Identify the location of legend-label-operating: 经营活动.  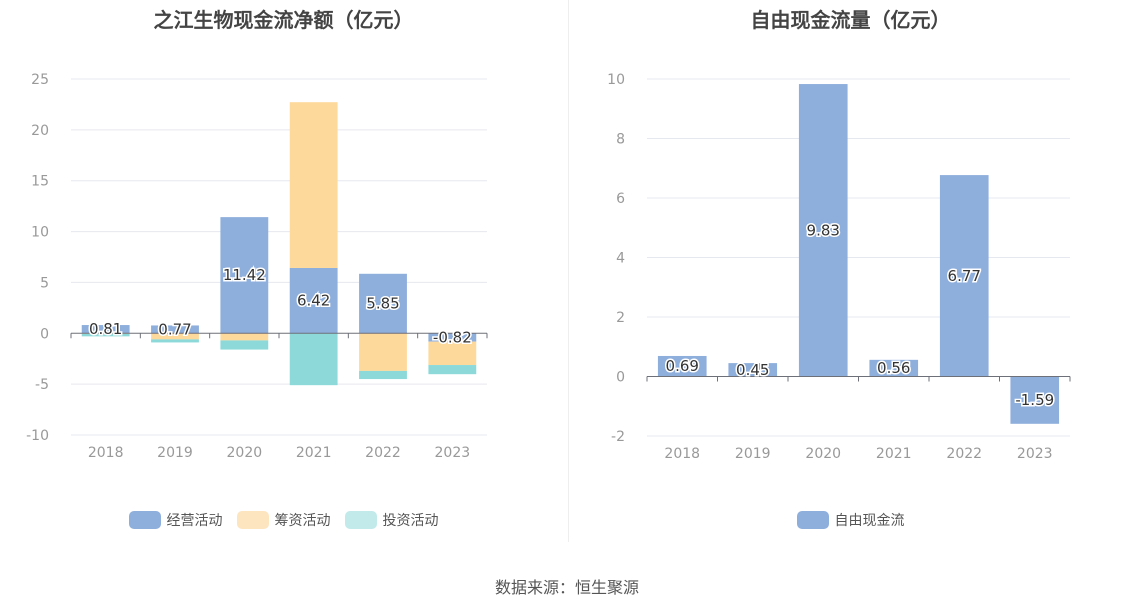
(194, 521).